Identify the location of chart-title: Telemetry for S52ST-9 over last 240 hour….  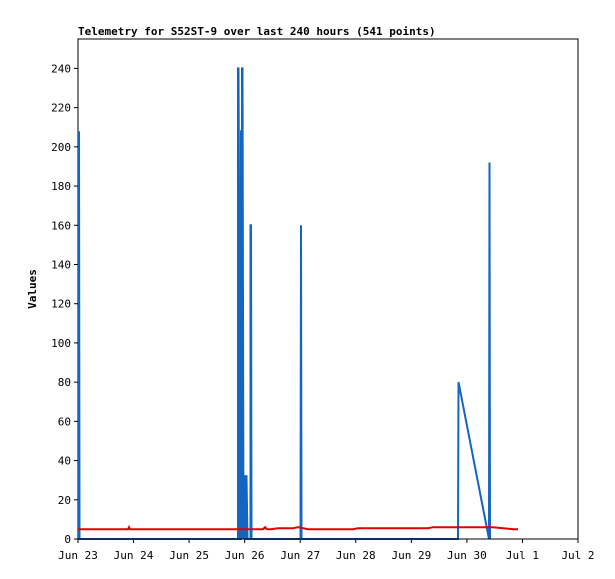
(257, 31).